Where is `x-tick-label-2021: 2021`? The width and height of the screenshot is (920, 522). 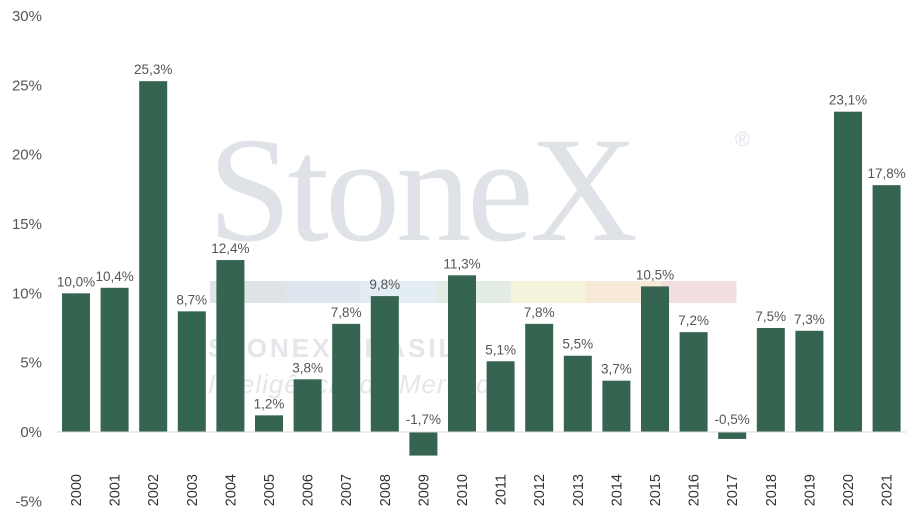 x-tick-label-2021: 2021 is located at coordinates (888, 490).